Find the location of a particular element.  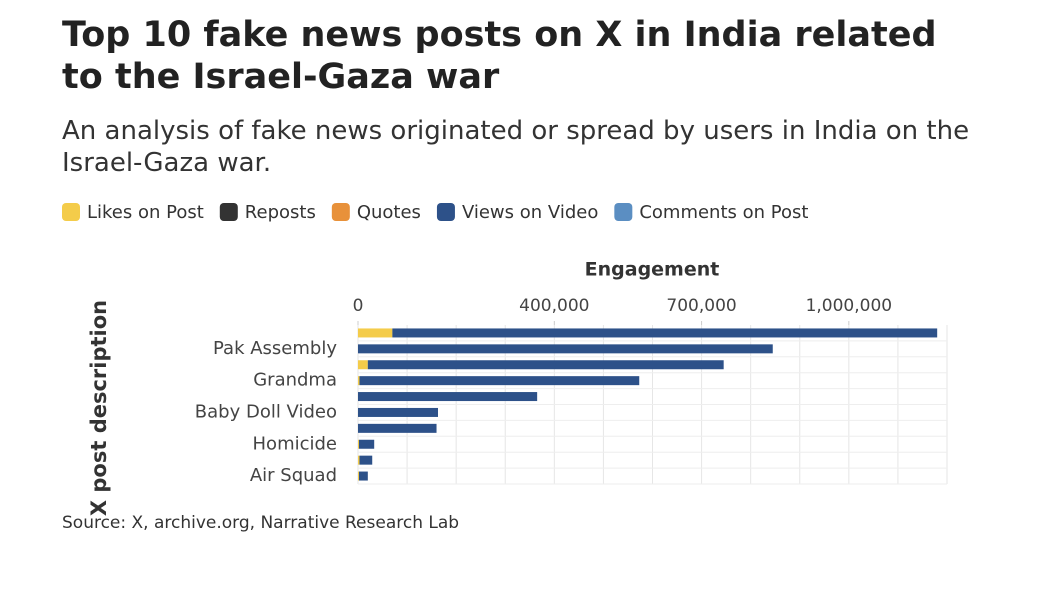

x-axis-title: Engagement is located at coordinates (652, 270).